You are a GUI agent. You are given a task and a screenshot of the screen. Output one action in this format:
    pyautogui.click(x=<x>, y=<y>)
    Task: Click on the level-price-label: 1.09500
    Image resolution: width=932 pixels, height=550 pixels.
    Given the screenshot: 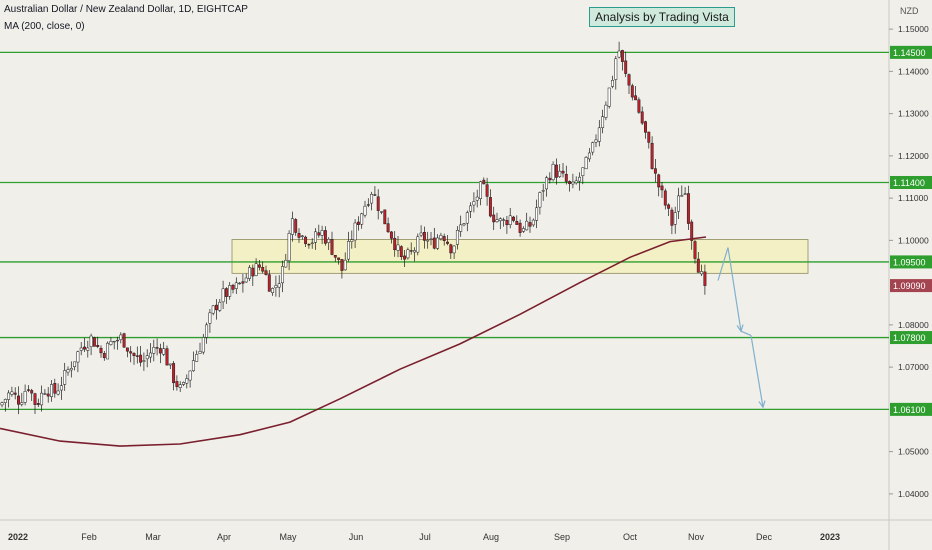 What is the action you would take?
    pyautogui.click(x=909, y=262)
    